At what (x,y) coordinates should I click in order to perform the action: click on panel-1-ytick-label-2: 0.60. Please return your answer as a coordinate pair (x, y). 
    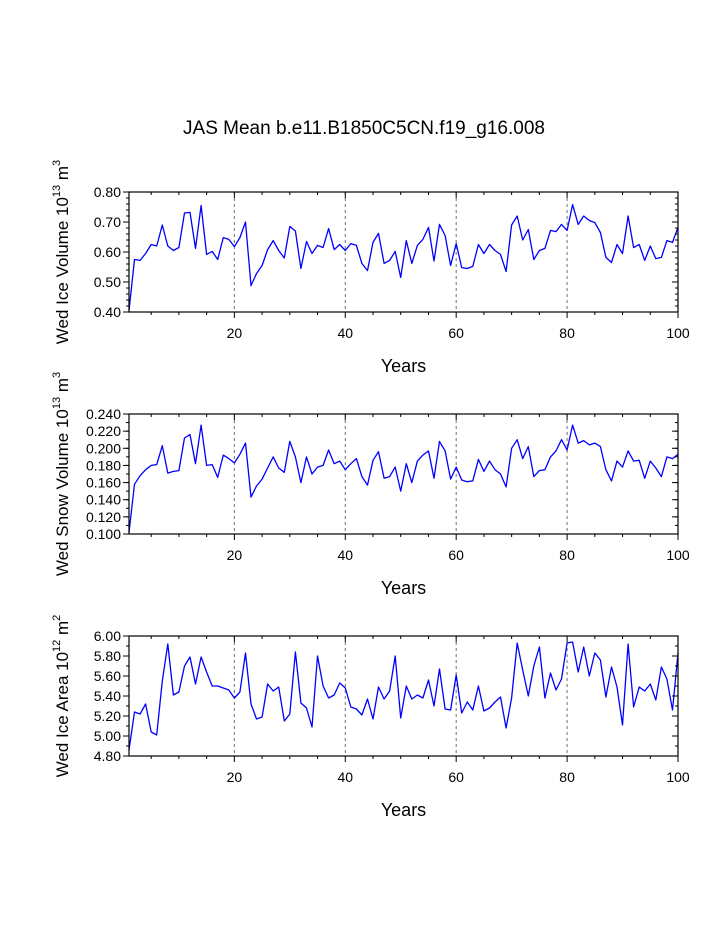
    Looking at the image, I should click on (107, 252).